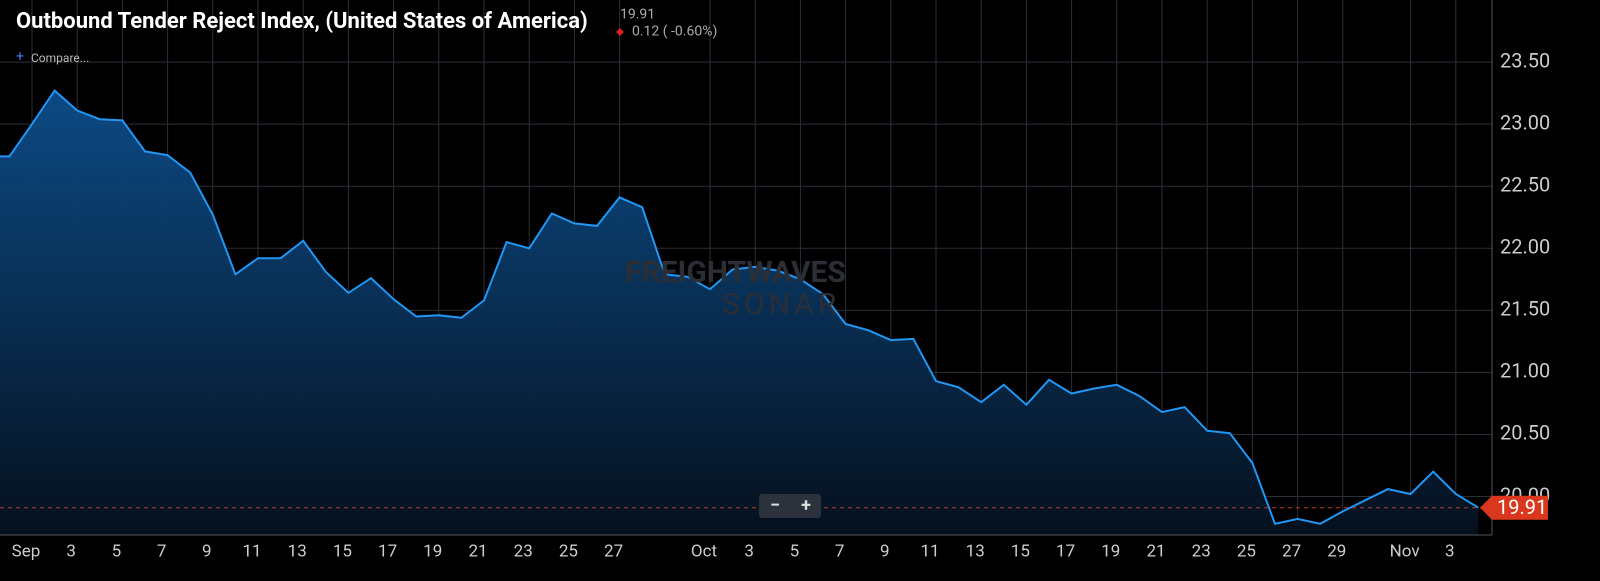  I want to click on current-value: 19.91, so click(637, 15).